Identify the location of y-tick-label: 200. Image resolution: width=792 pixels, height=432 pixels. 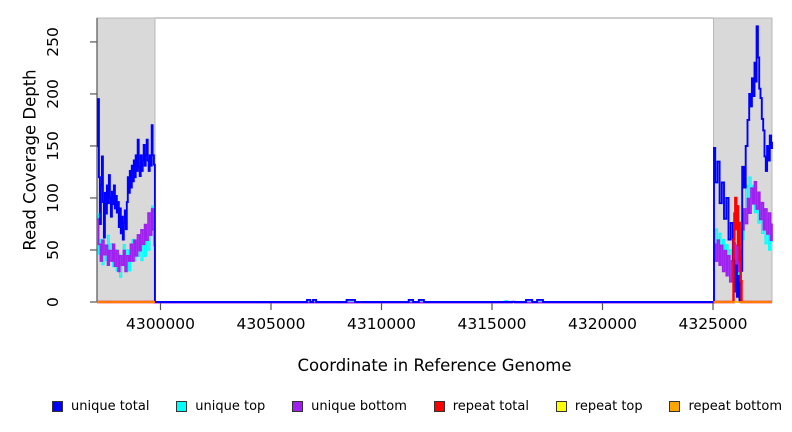
(53, 94).